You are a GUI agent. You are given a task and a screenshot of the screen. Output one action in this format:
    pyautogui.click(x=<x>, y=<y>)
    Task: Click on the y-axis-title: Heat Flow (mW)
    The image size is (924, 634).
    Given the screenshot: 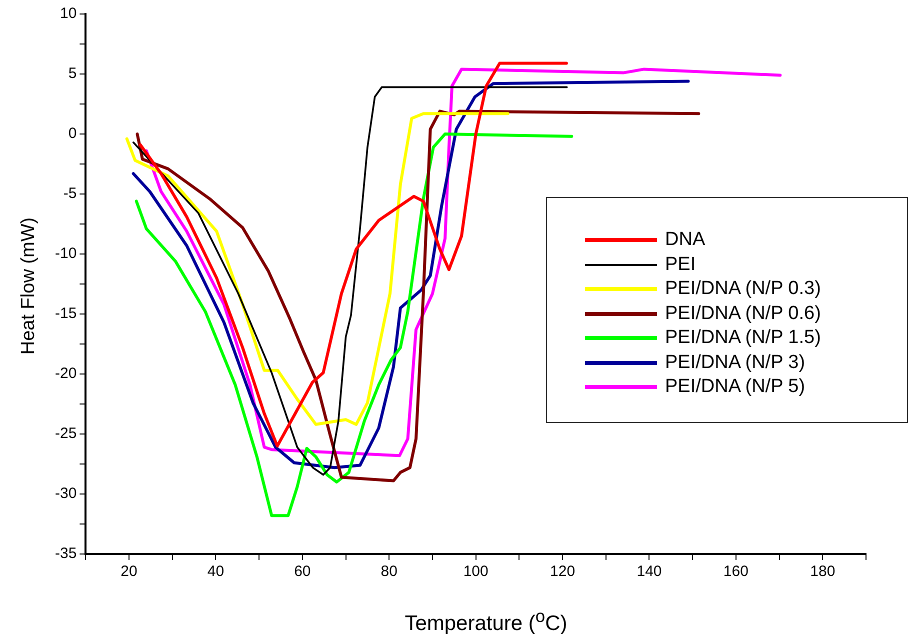 What is the action you would take?
    pyautogui.click(x=29, y=286)
    